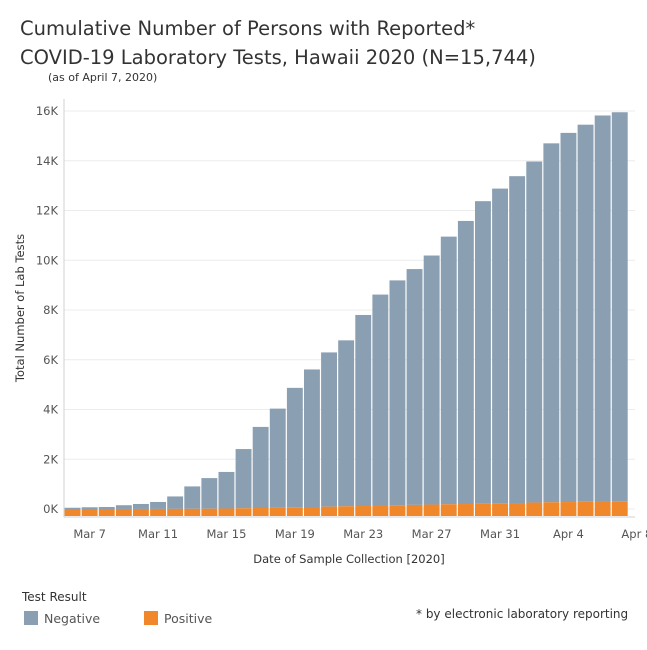 The height and width of the screenshot is (650, 647). What do you see at coordinates (47, 111) in the screenshot?
I see `y-tick-label: 16K` at bounding box center [47, 111].